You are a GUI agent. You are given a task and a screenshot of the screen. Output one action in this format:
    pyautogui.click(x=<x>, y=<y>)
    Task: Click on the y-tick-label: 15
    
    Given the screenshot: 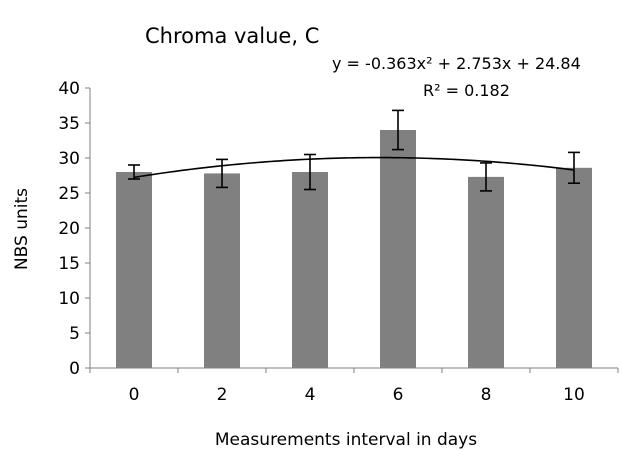 What is the action you would take?
    pyautogui.click(x=69, y=264)
    